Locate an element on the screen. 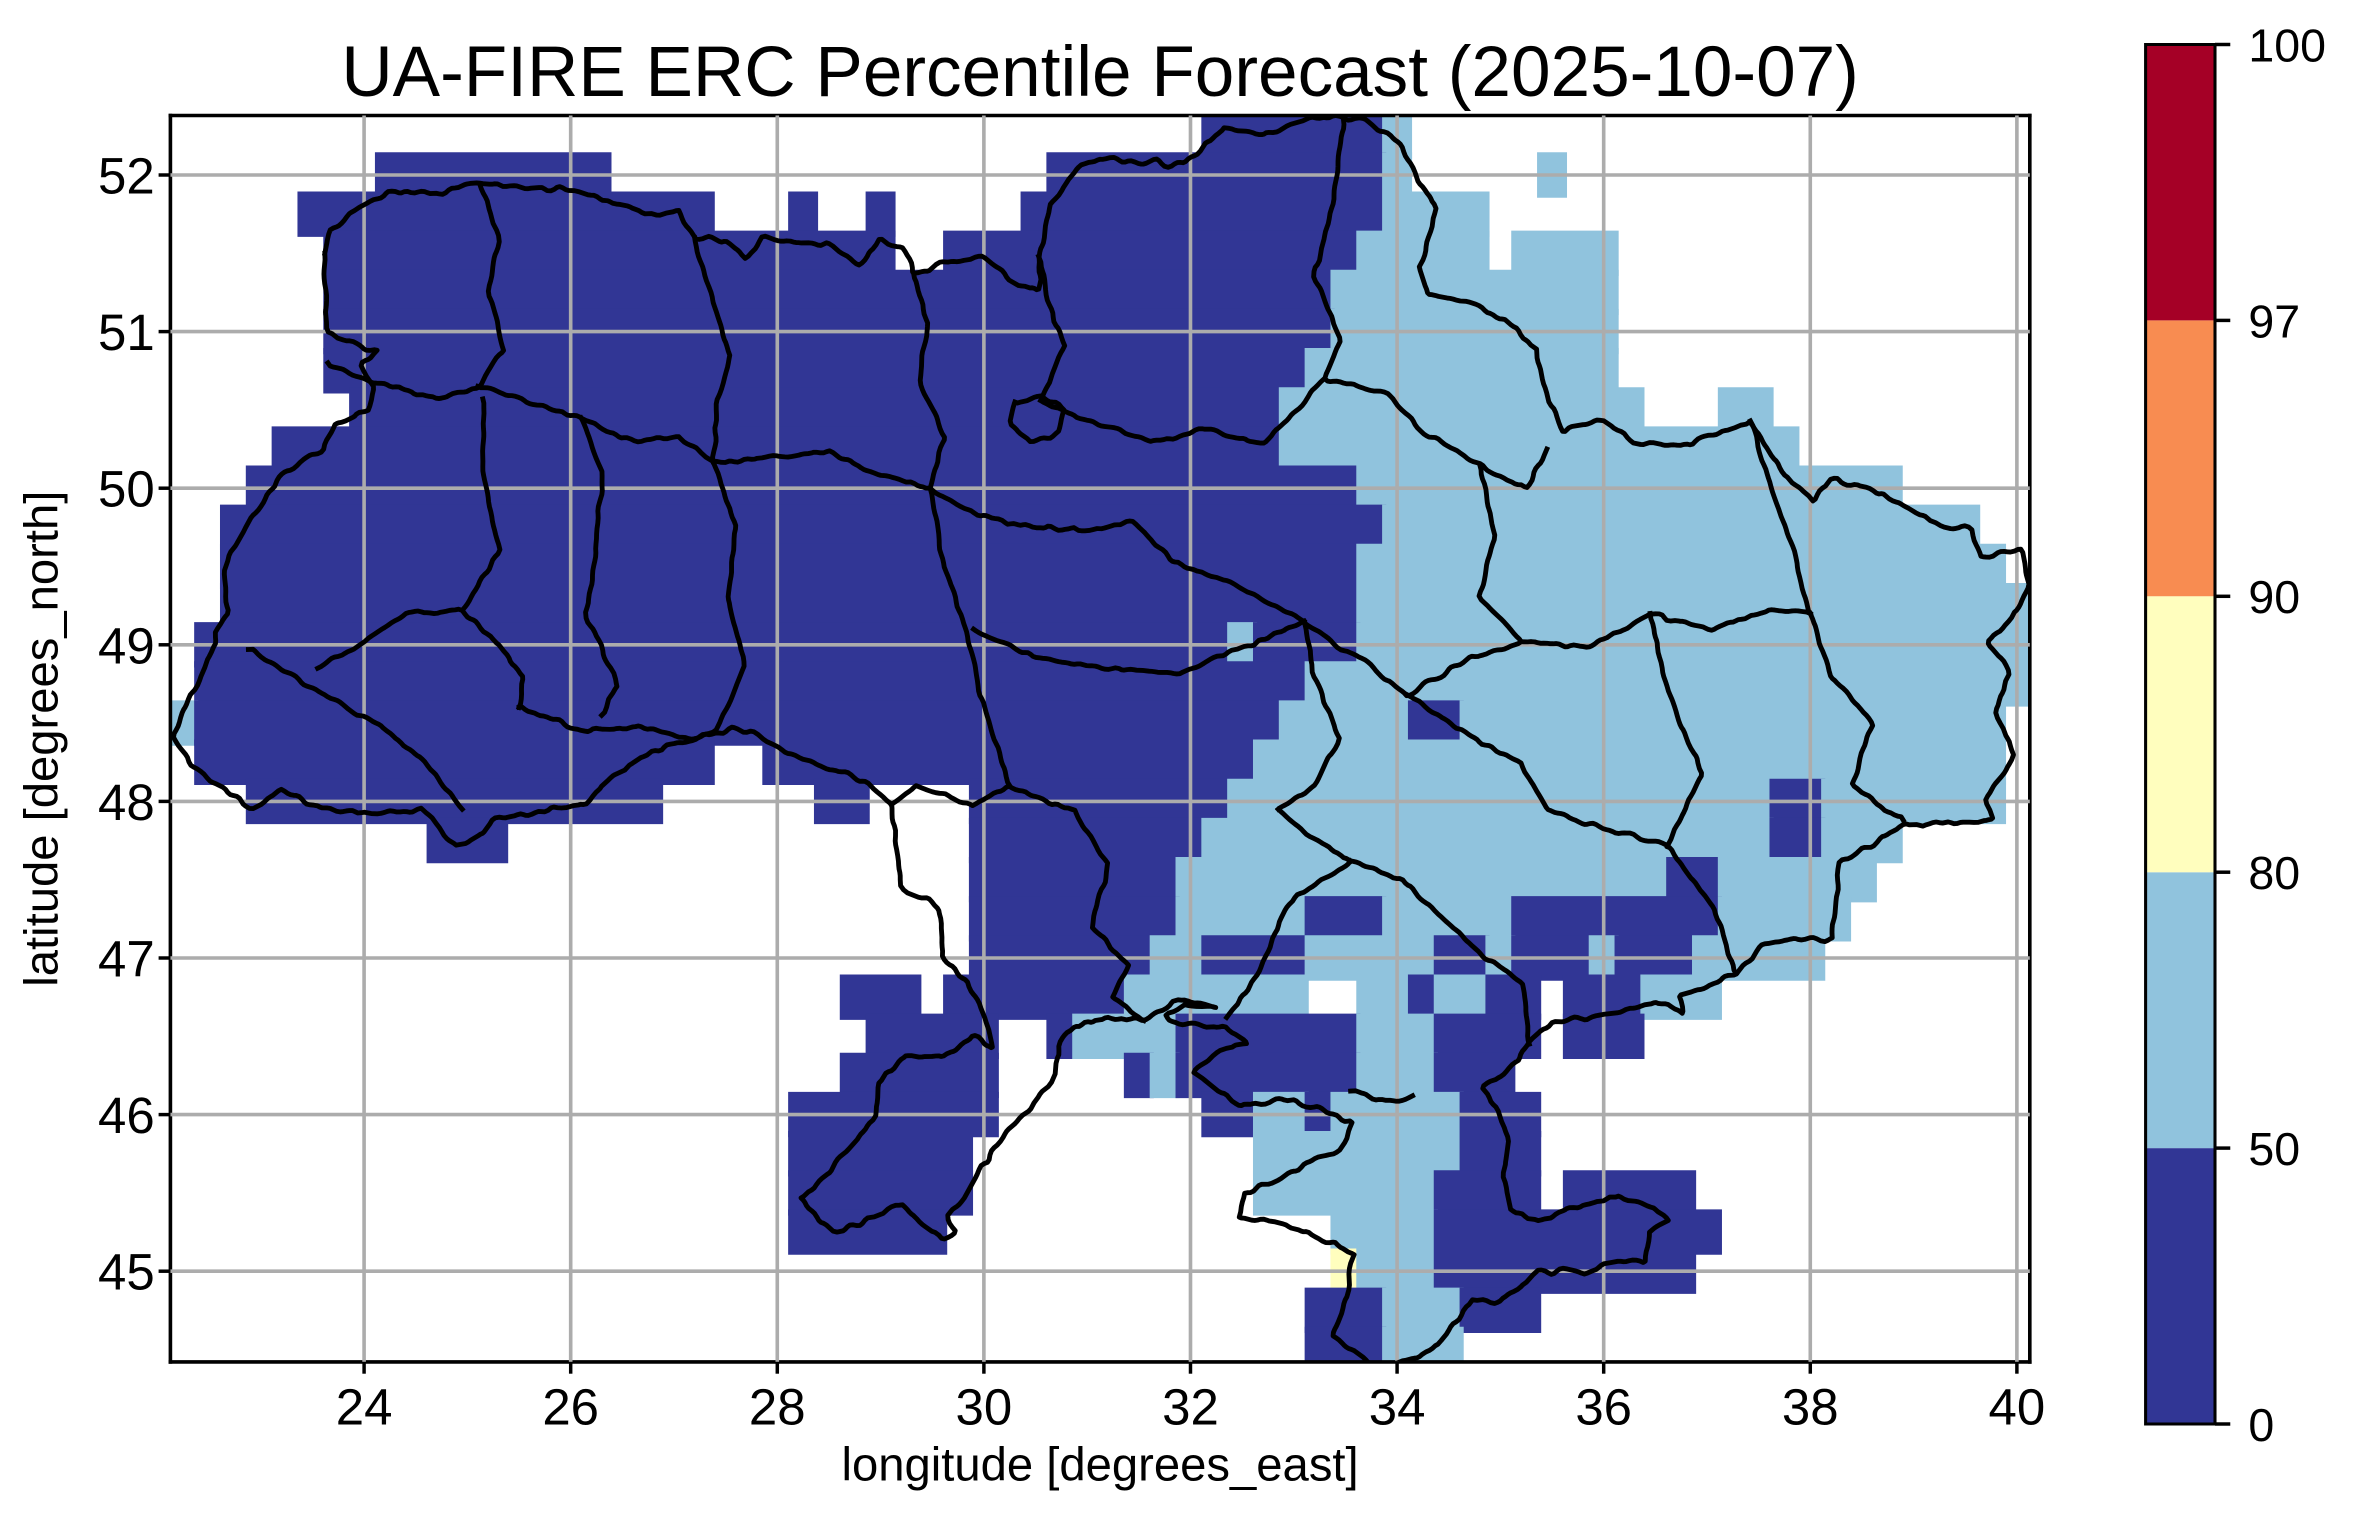 The image size is (2354, 1517). svg-text: 32 is located at coordinates (1190, 1407).